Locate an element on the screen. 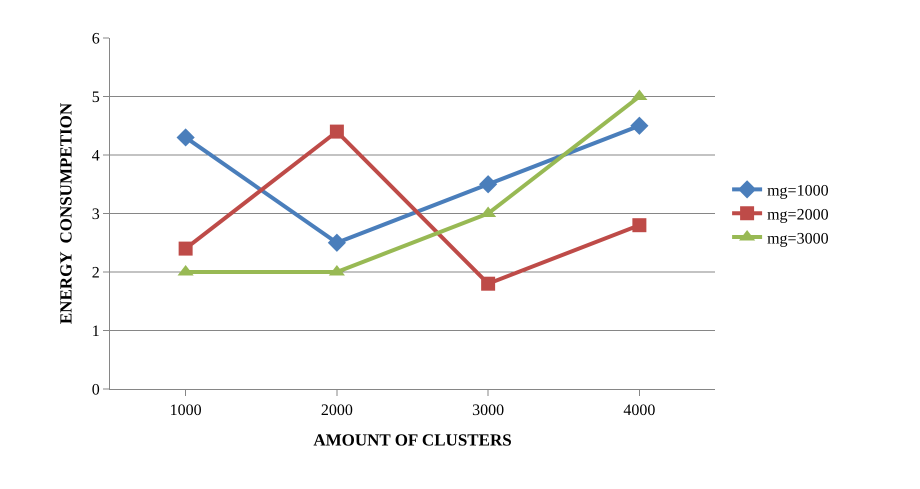 The width and height of the screenshot is (920, 489). y-tick-label: 3 is located at coordinates (96, 215).